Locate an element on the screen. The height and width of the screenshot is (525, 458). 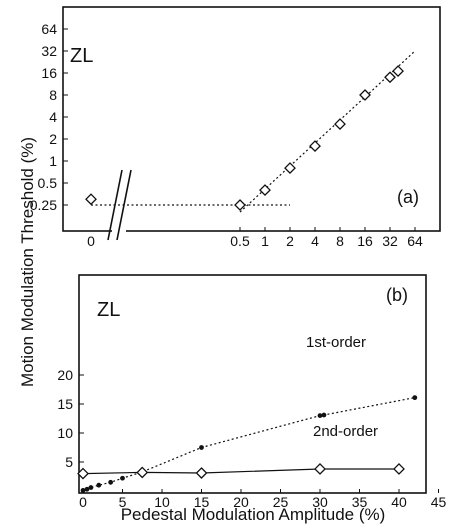
panel-b-y-tick-label: 5 is located at coordinates (69, 462).